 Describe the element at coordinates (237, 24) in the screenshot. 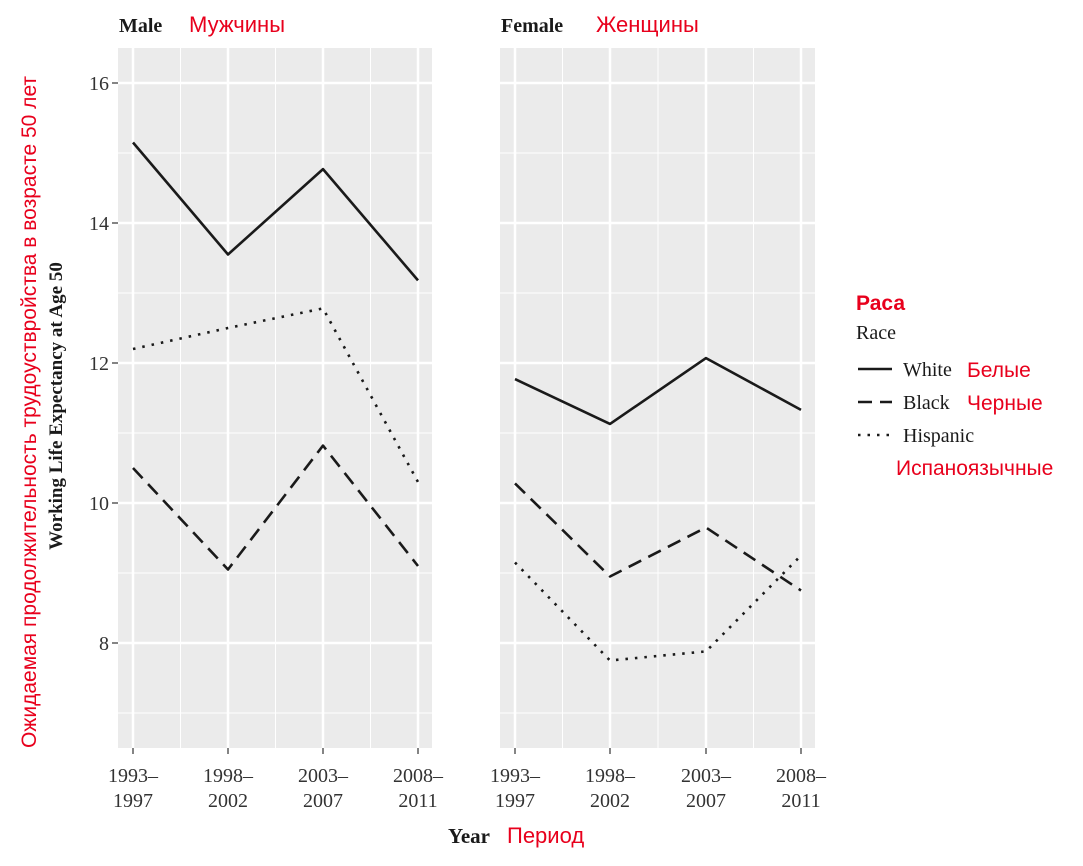

I see `panel-title-ru: Мужчины` at that location.